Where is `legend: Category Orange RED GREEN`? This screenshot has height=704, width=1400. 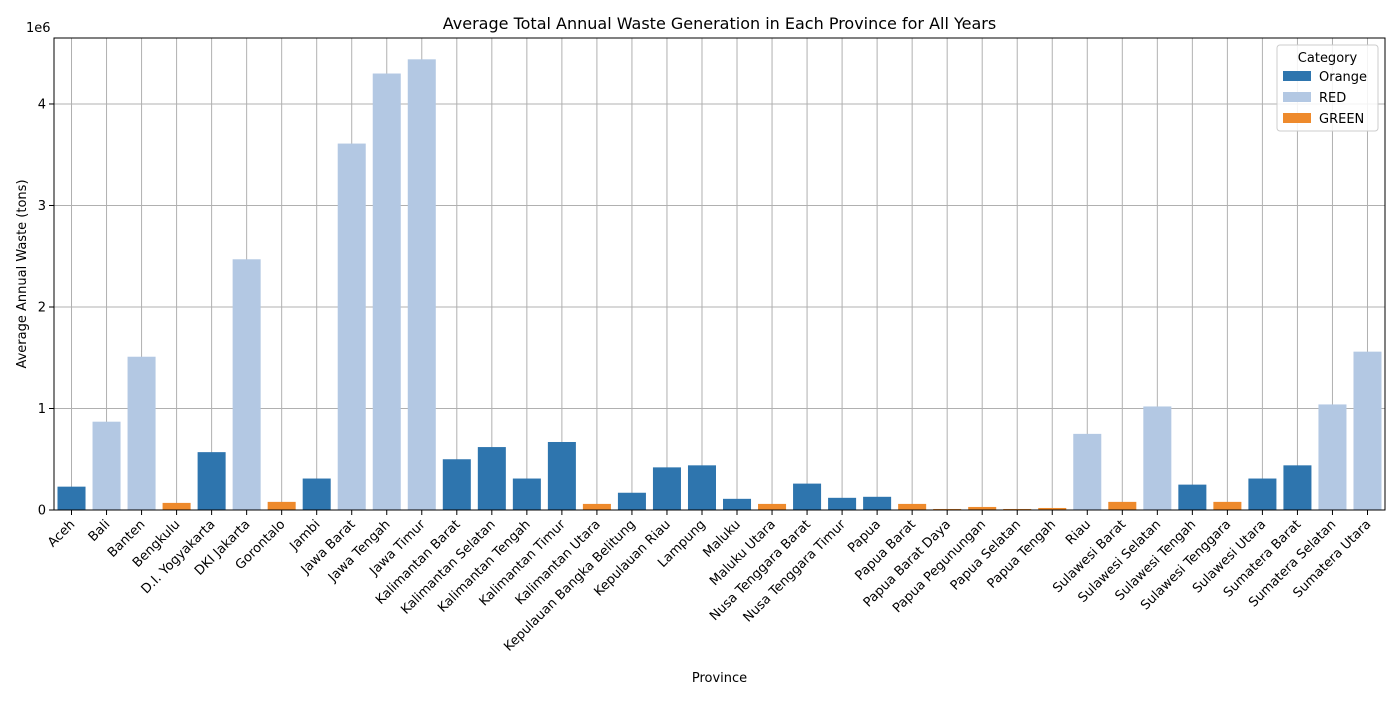
legend: Category Orange RED GREEN is located at coordinates (1327, 88).